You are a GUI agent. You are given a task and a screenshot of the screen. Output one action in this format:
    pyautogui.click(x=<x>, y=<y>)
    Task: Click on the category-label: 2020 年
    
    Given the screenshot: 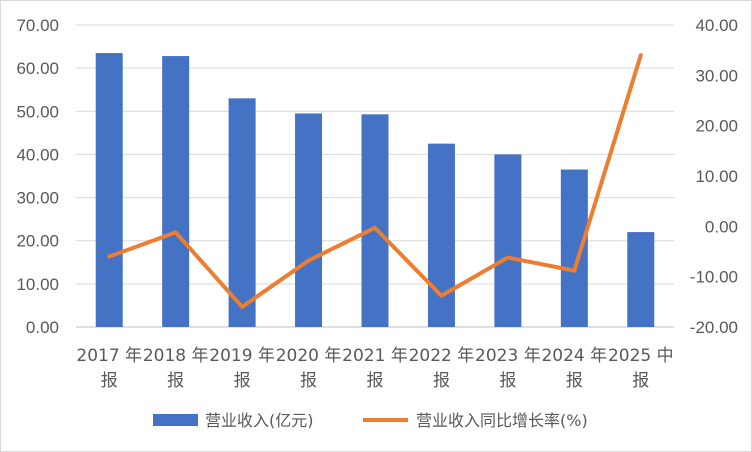 What is the action you would take?
    pyautogui.click(x=309, y=356)
    